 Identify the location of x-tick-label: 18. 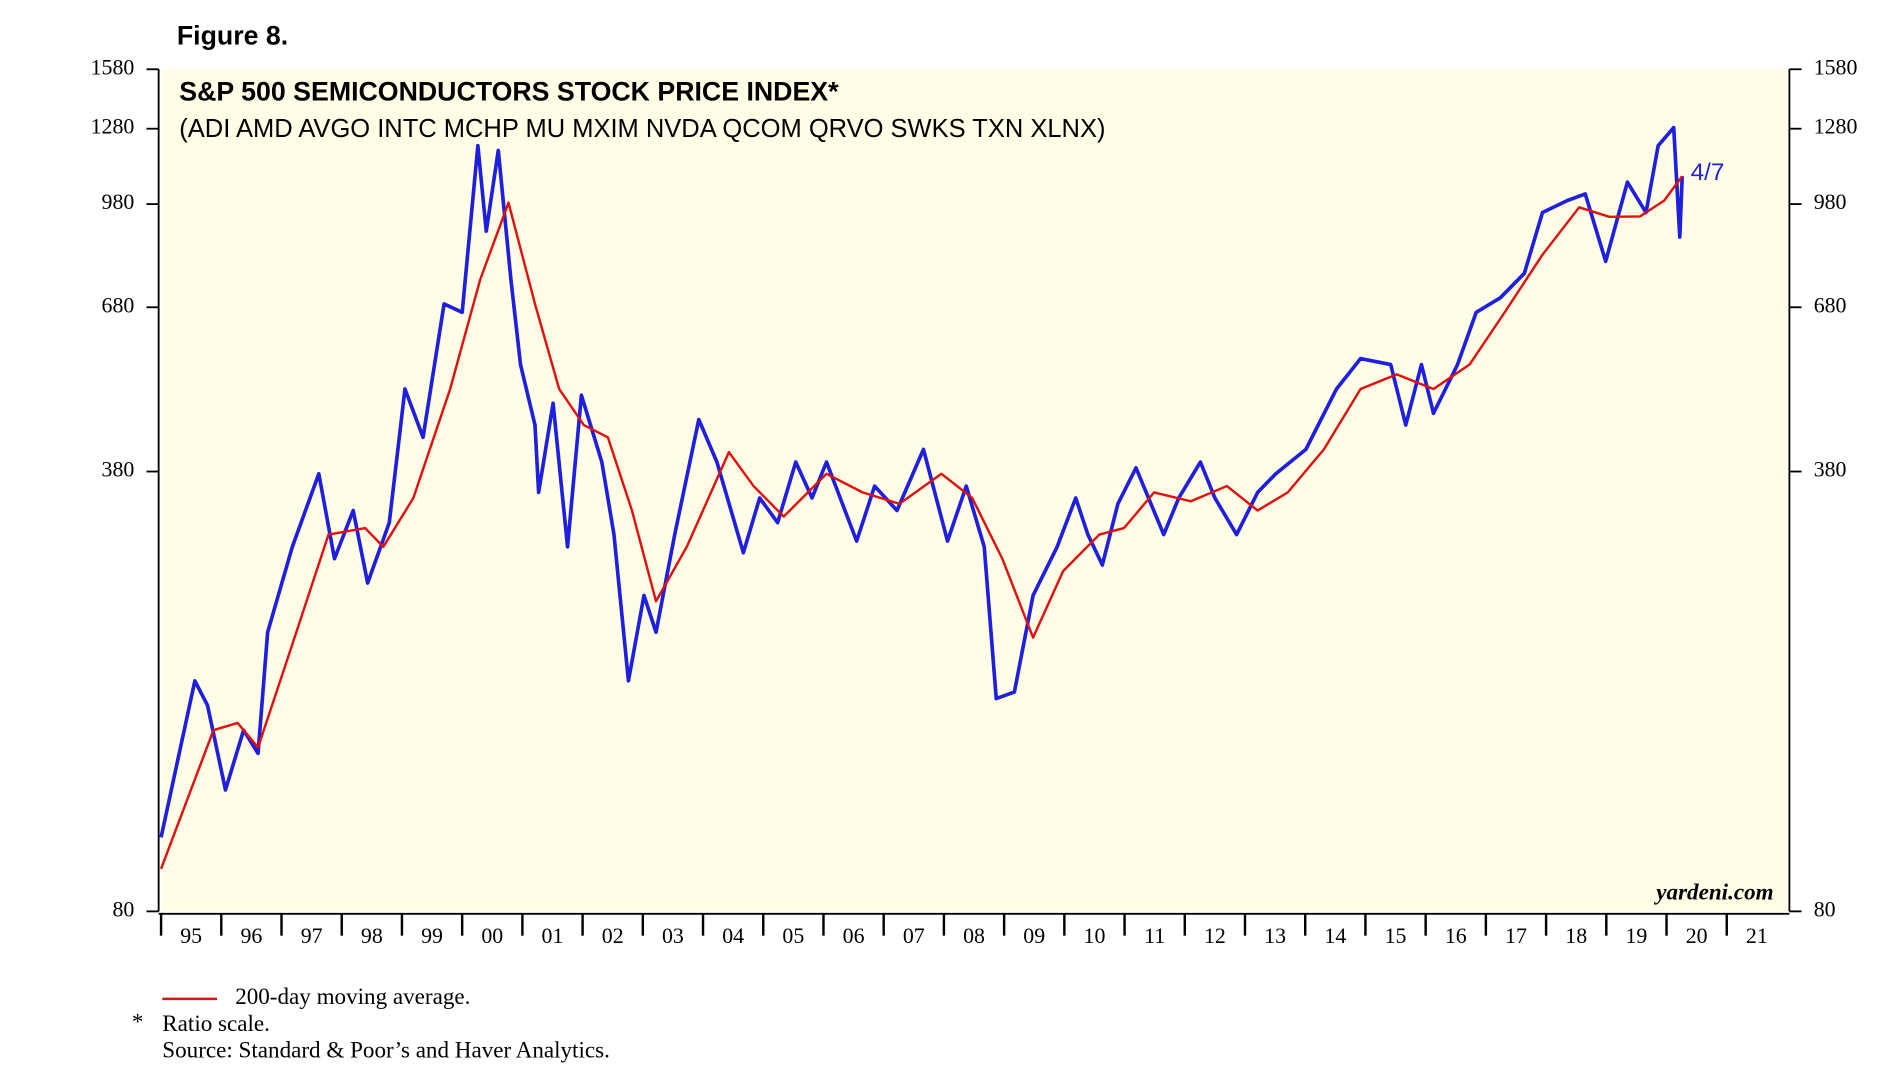
(1576, 936).